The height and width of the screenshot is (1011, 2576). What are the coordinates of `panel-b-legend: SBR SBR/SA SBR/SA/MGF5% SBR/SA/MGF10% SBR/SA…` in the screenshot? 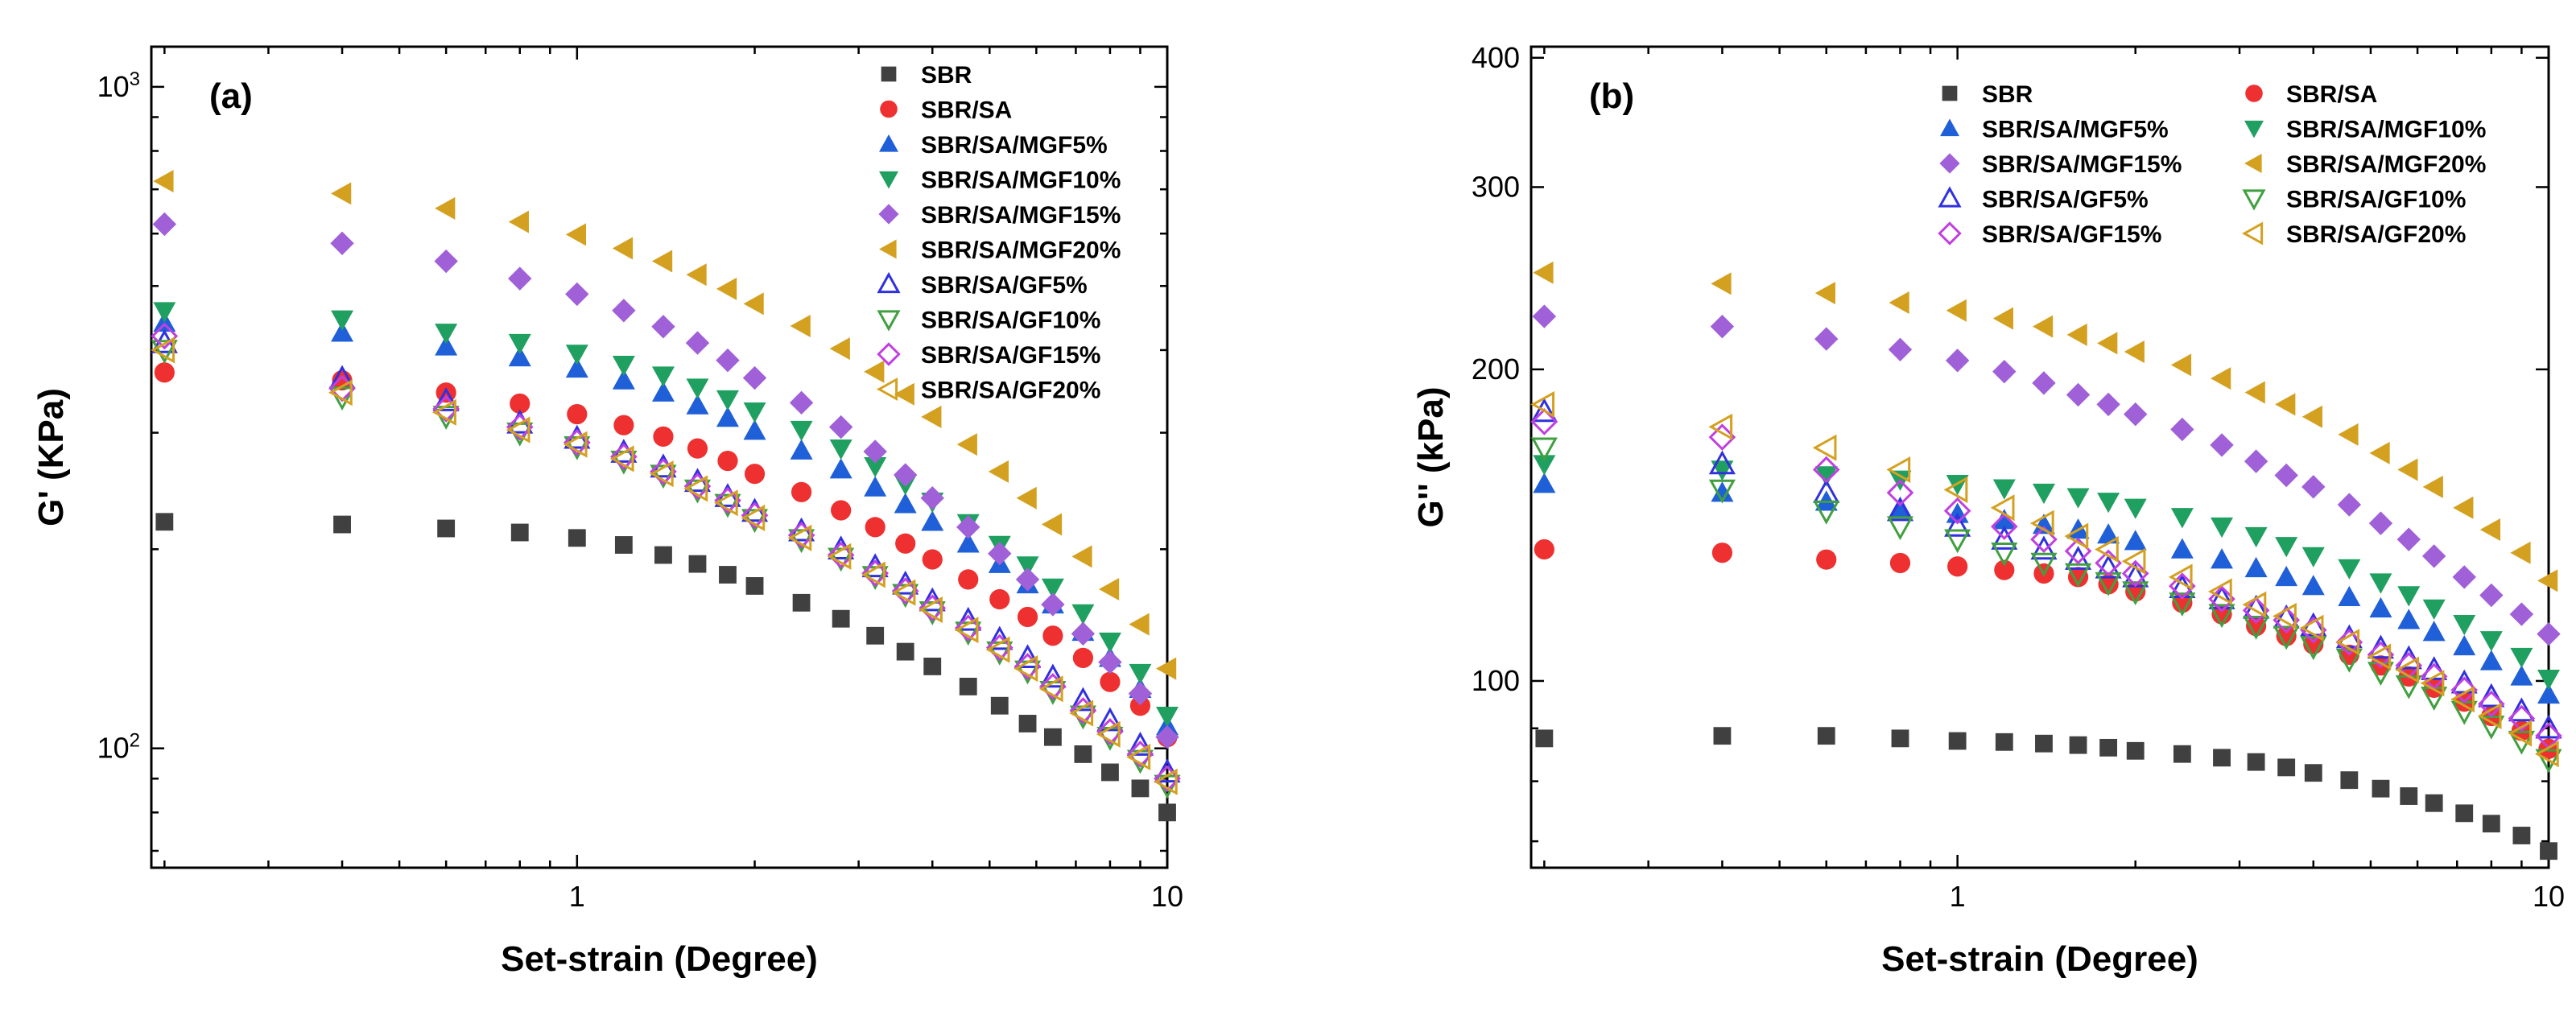 It's located at (2212, 164).